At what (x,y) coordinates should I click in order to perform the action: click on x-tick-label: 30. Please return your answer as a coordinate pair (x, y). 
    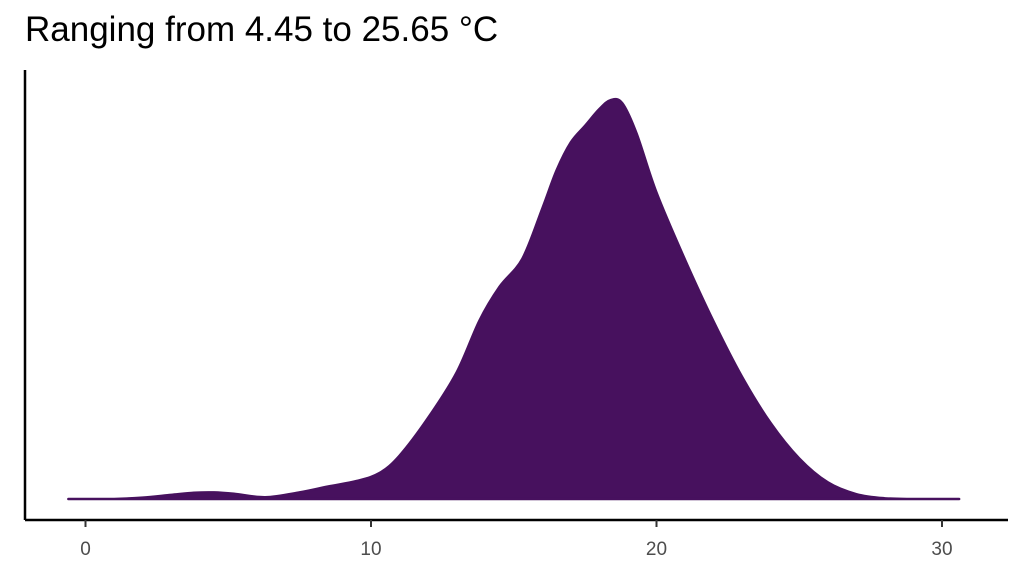
    Looking at the image, I should click on (941, 549).